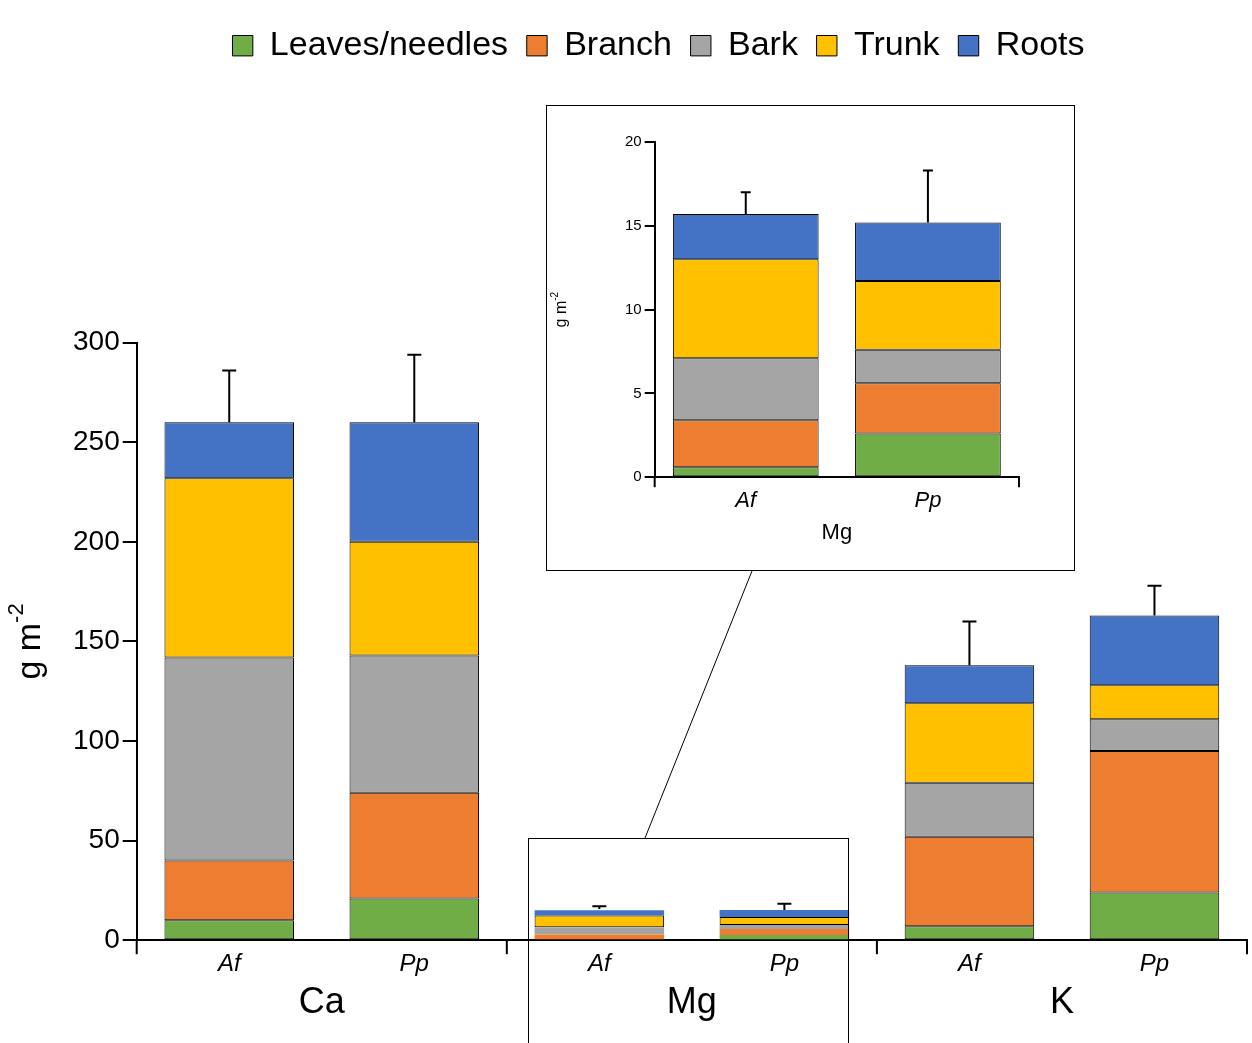 The image size is (1252, 1043). Describe the element at coordinates (96, 640) in the screenshot. I see `y-tick-label: 150` at that location.